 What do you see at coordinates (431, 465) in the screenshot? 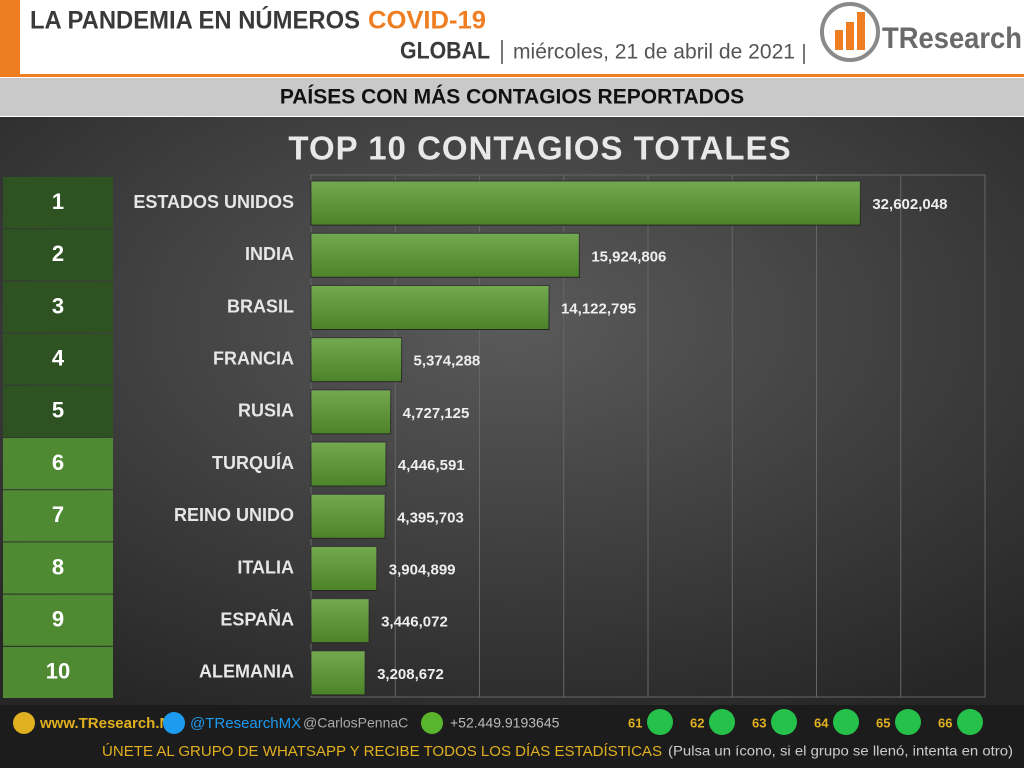
I see `value-label: 4,446,591` at bounding box center [431, 465].